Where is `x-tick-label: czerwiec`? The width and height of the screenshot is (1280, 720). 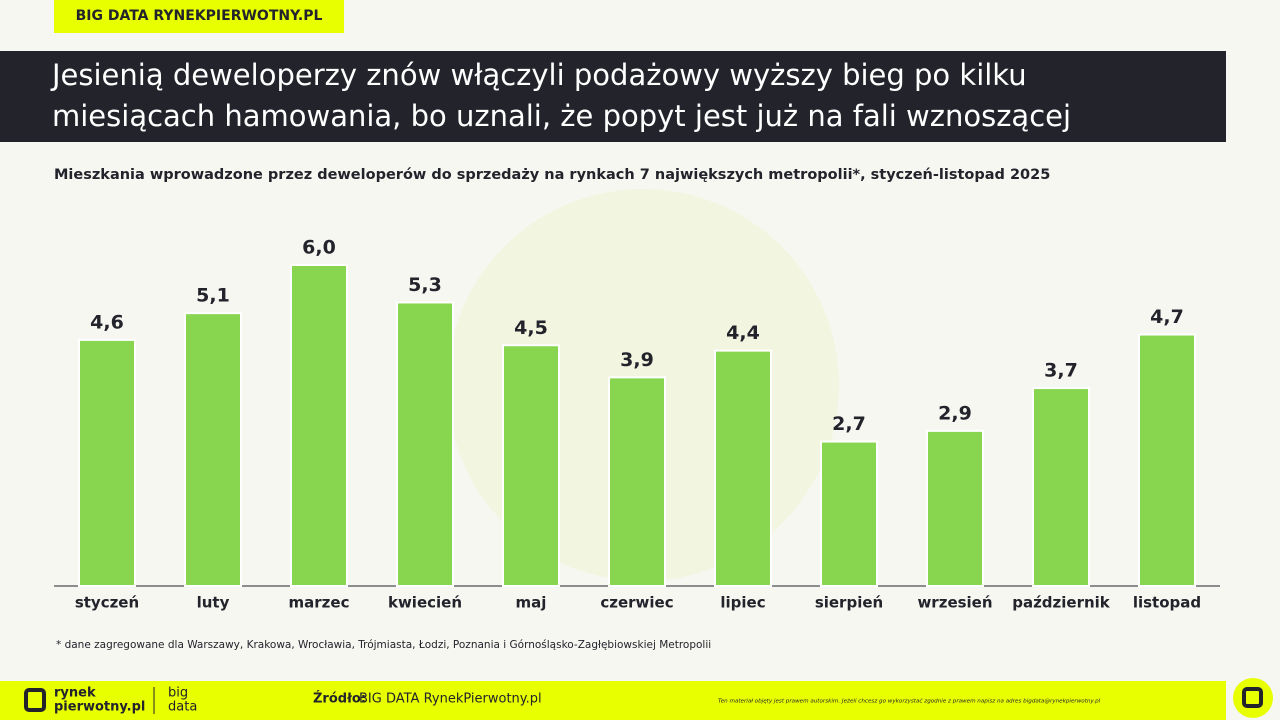
x-tick-label: czerwiec is located at coordinates (636, 603).